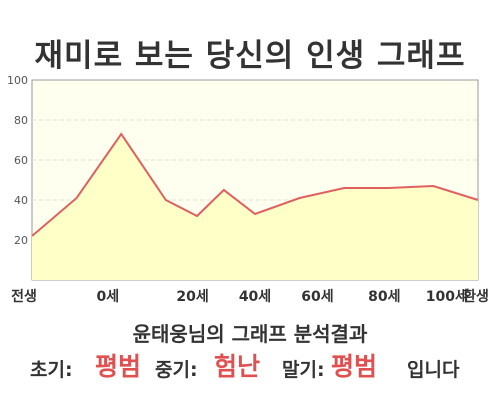 The image size is (500, 400). I want to click on x-tick-label: 80세, so click(384, 297).